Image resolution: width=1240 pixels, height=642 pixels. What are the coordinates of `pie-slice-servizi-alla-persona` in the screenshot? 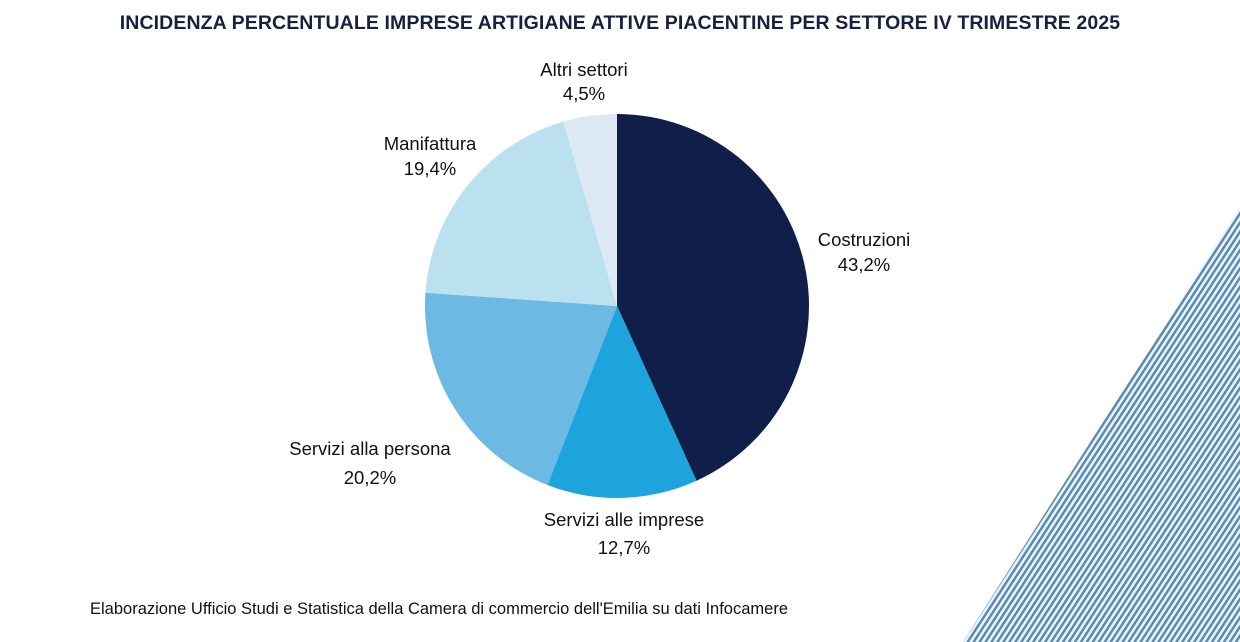 It's located at (521, 388).